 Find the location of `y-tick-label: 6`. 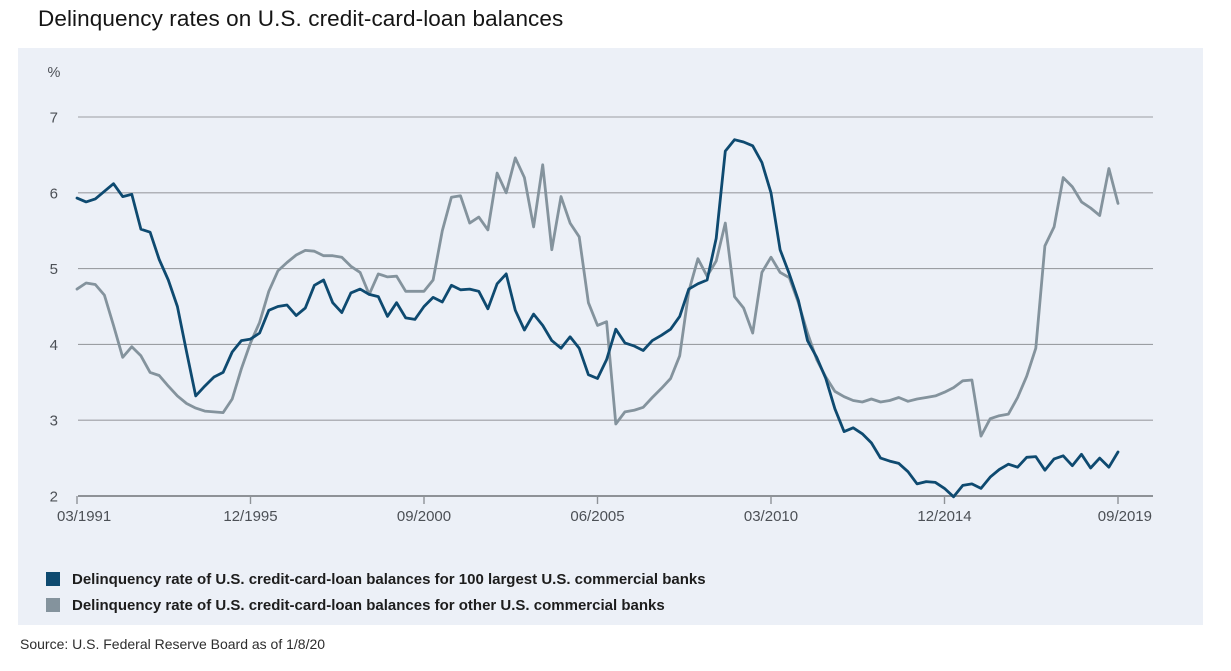

y-tick-label: 6 is located at coordinates (54, 193).